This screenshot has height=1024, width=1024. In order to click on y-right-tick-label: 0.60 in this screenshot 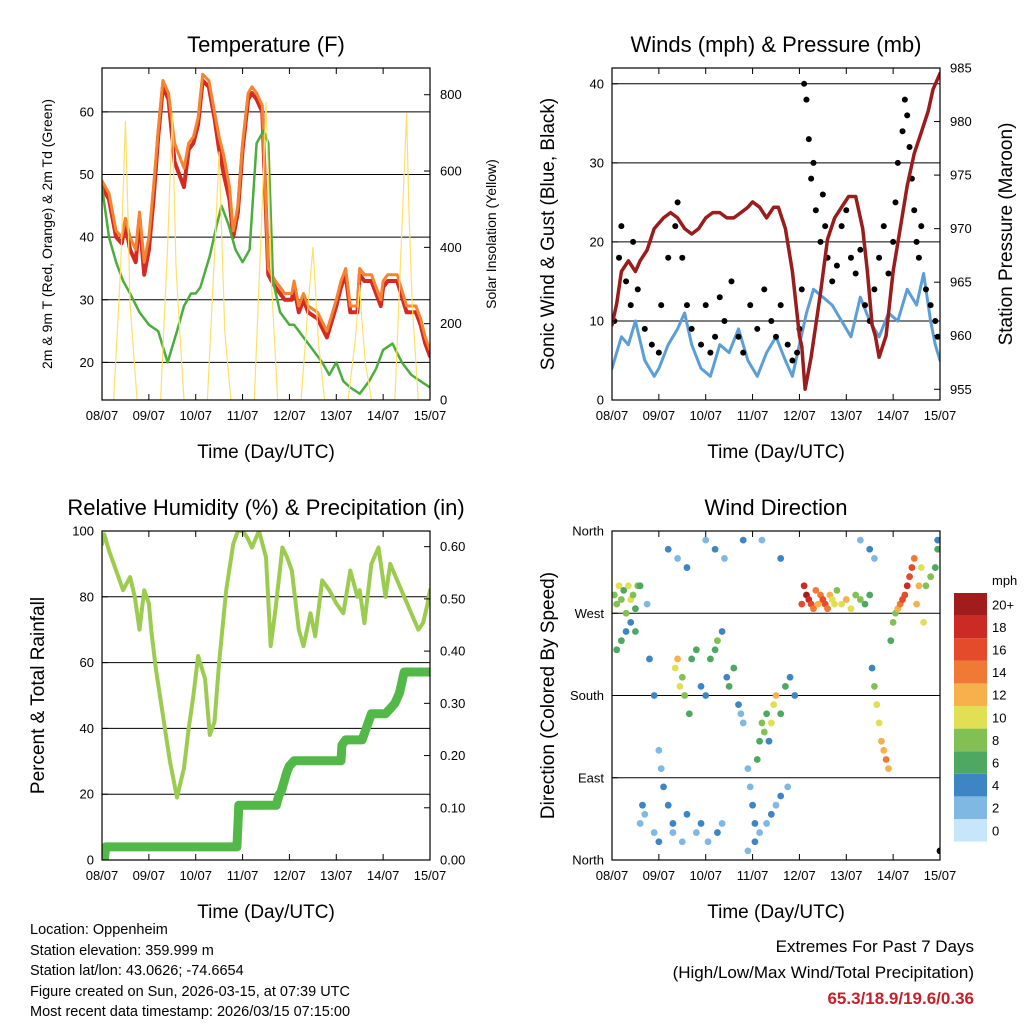, I will do `click(452, 546)`.